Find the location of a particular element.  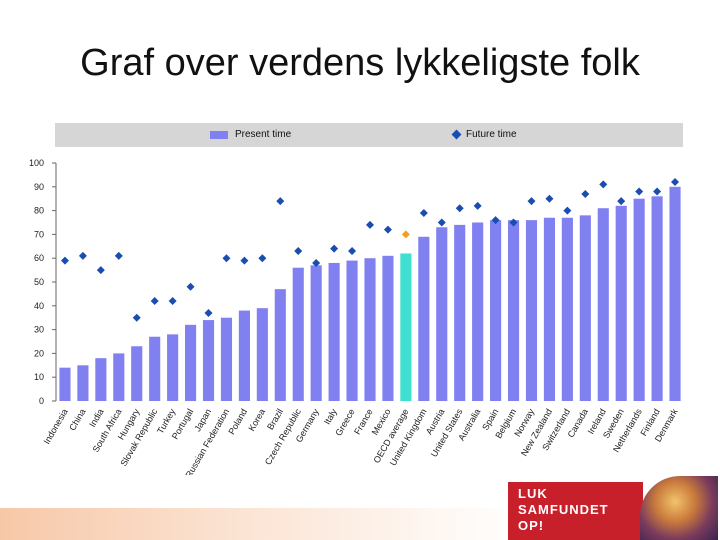

y-axis: 0 10 20 30 40 50 60 70 80 90 100 is located at coordinates (43, 282).